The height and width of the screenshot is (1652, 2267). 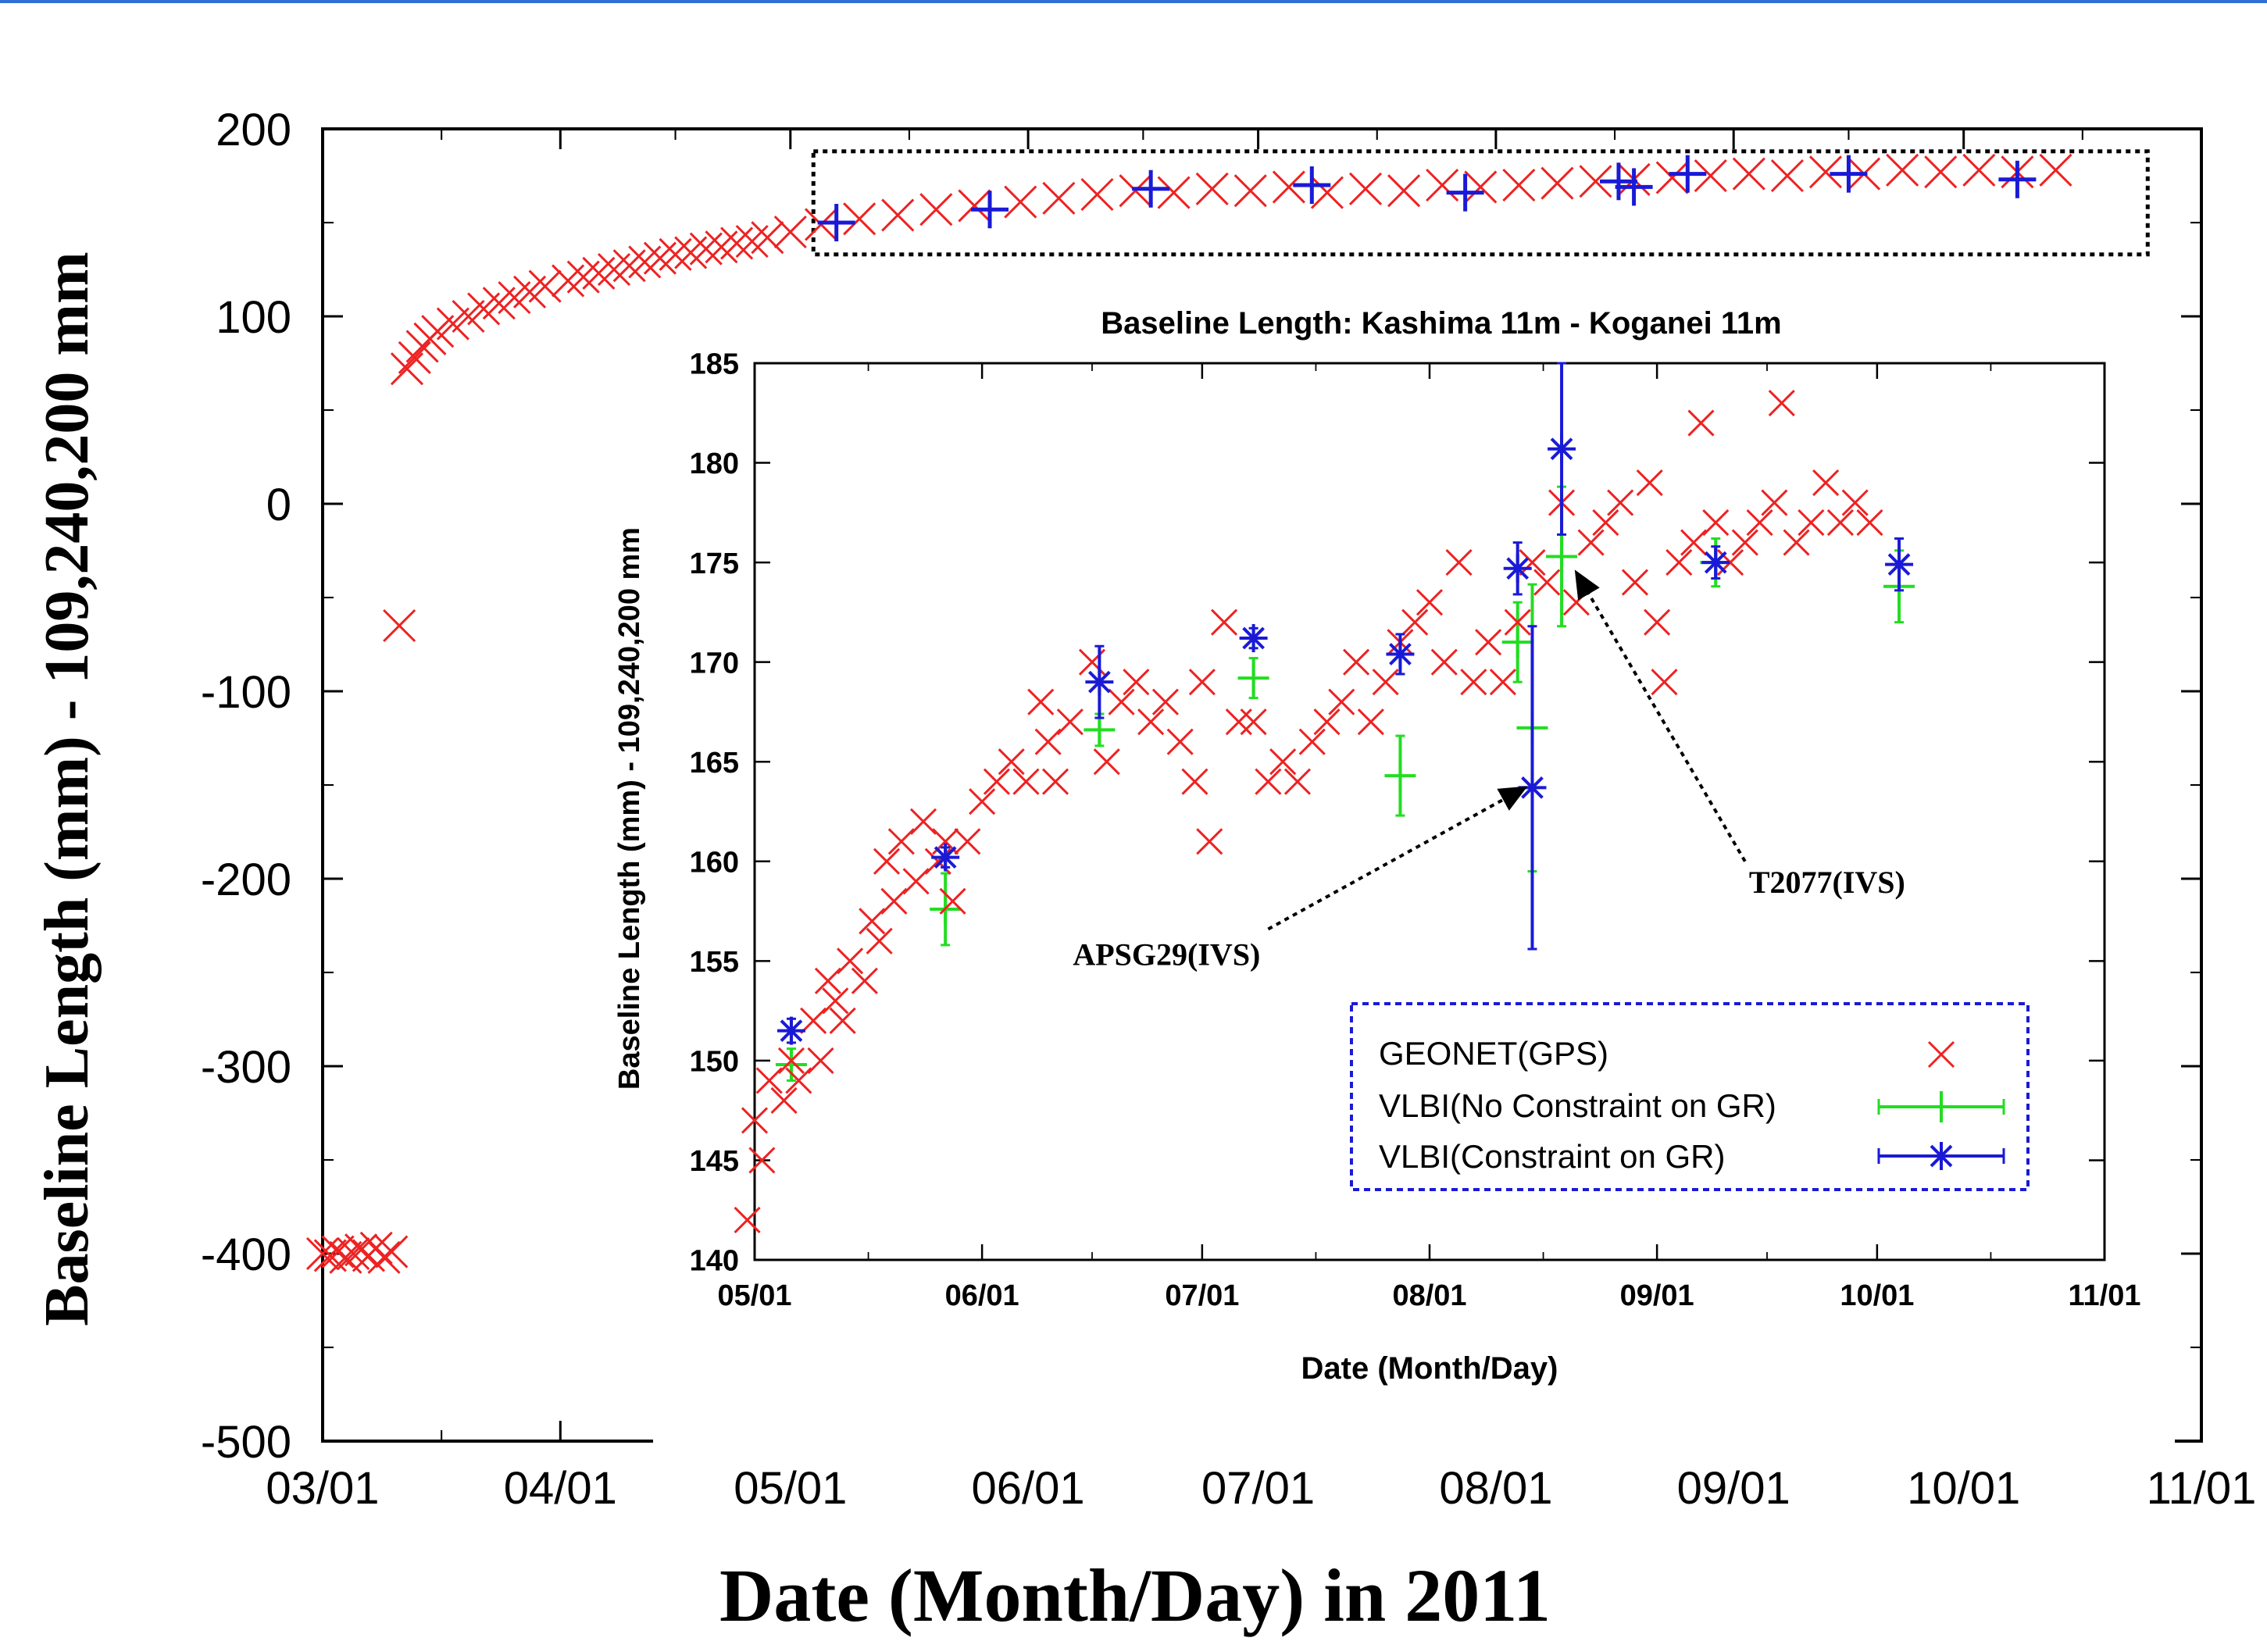 What do you see at coordinates (1028, 1488) in the screenshot?
I see `x-tick-label: 06/01` at bounding box center [1028, 1488].